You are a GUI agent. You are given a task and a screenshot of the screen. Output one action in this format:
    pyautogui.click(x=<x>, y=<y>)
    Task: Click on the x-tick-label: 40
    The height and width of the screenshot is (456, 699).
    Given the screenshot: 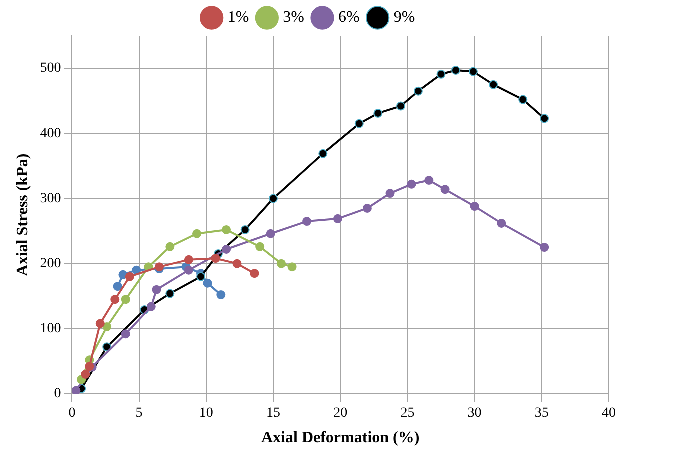 What is the action you would take?
    pyautogui.click(x=609, y=414)
    